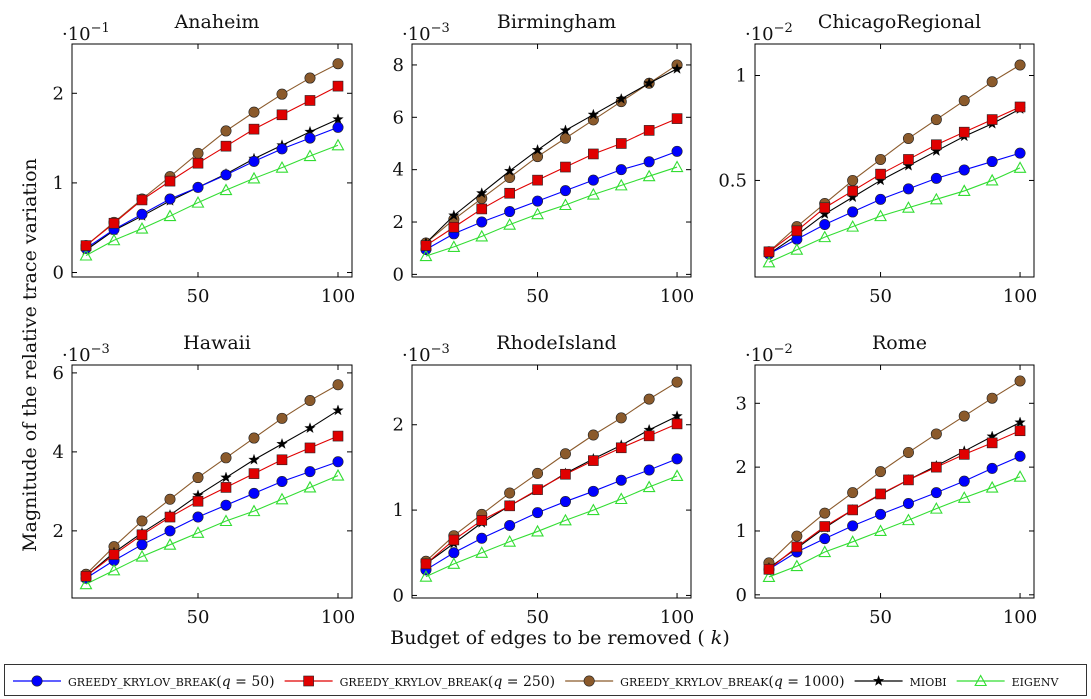 This screenshot has width=1091, height=699. Describe the element at coordinates (1036, 682) in the screenshot. I see `legend-label-name: EIGENV` at that location.